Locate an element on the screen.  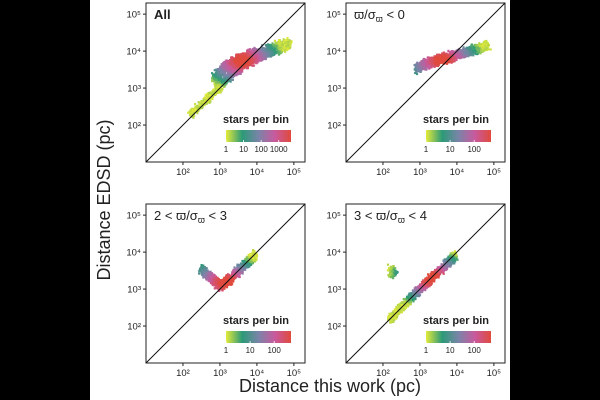
y-tick-label: 10⁴ is located at coordinates (133, 52).